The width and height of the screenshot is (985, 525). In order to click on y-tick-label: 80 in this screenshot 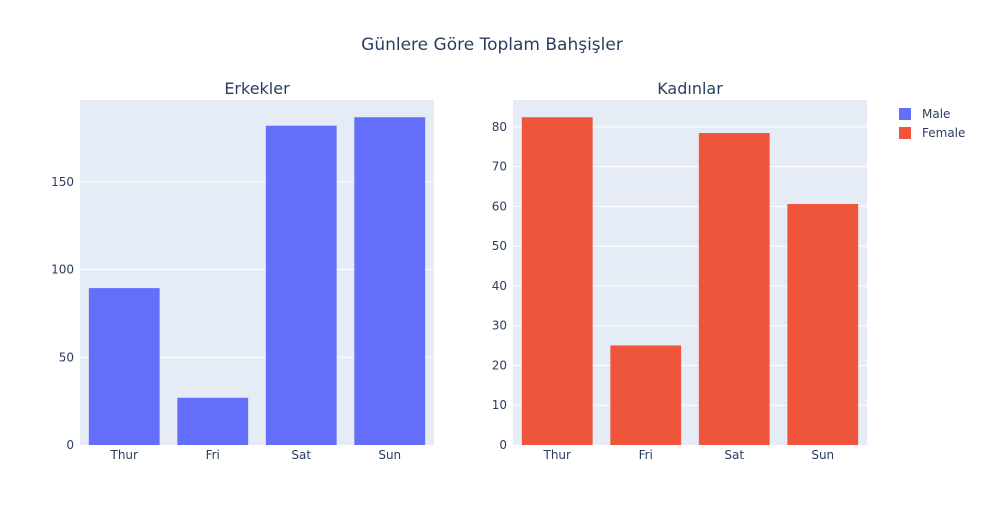, I will do `click(499, 127)`.